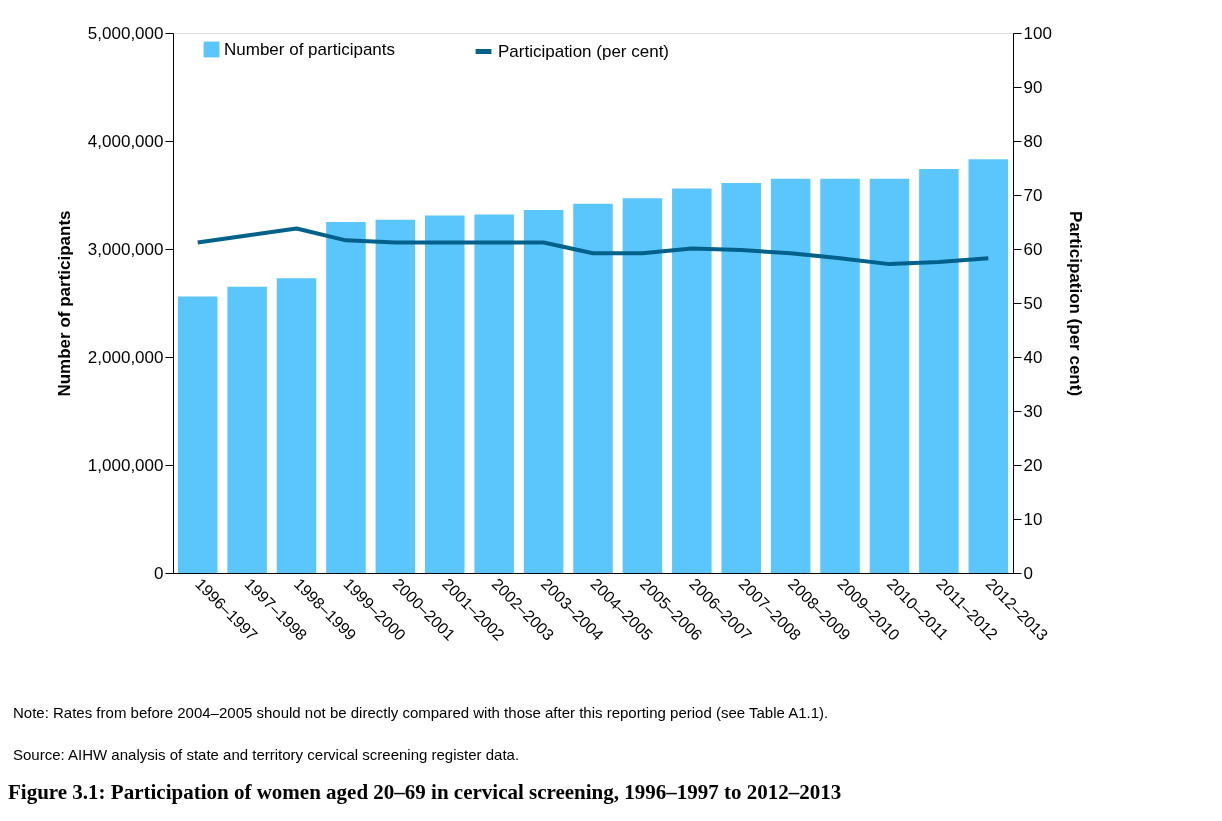 Image resolution: width=1222 pixels, height=821 pixels. I want to click on legend-label: Participation (per cent), so click(584, 51).